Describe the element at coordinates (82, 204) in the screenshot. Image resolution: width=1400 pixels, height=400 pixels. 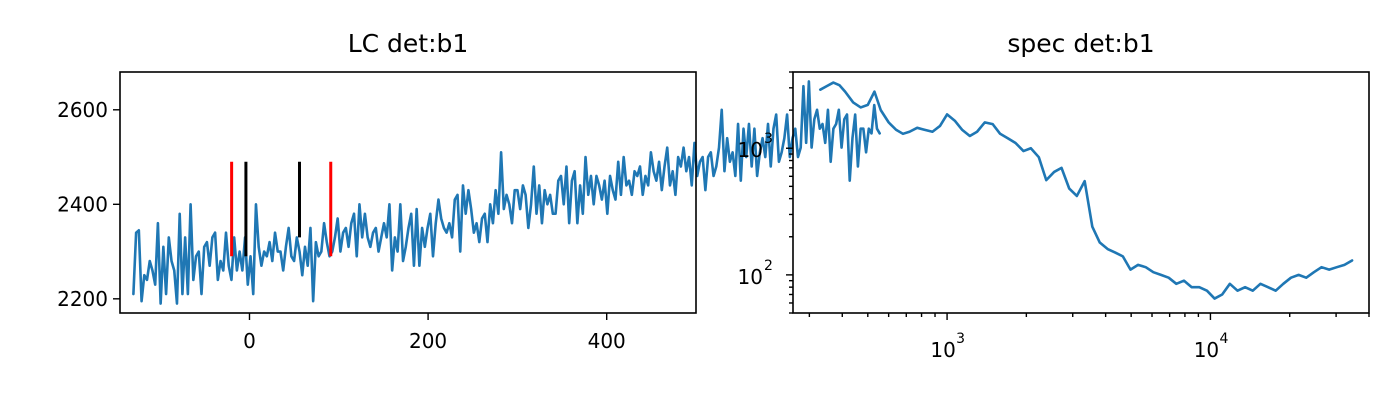
I see `lc-y-tick-label: 2400` at that location.